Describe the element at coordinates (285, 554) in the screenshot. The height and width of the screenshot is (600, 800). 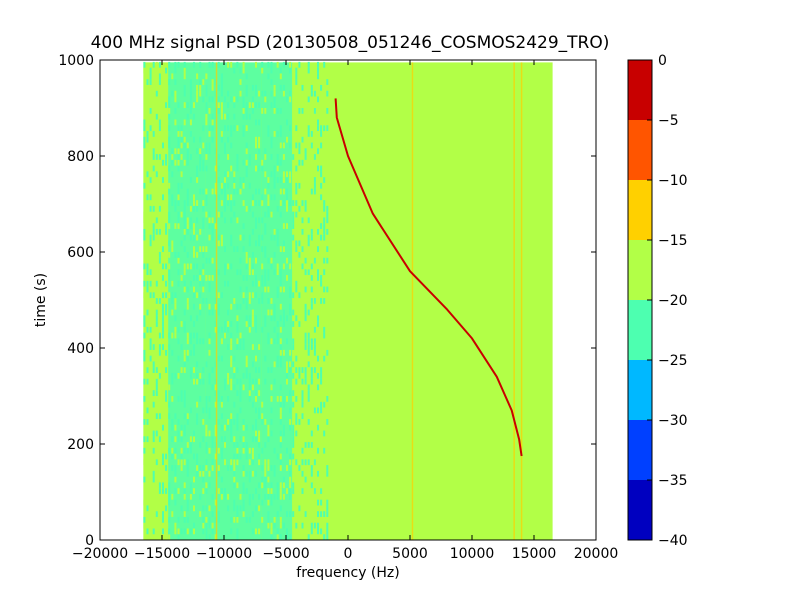
I see `x-tick-label: −5000` at that location.